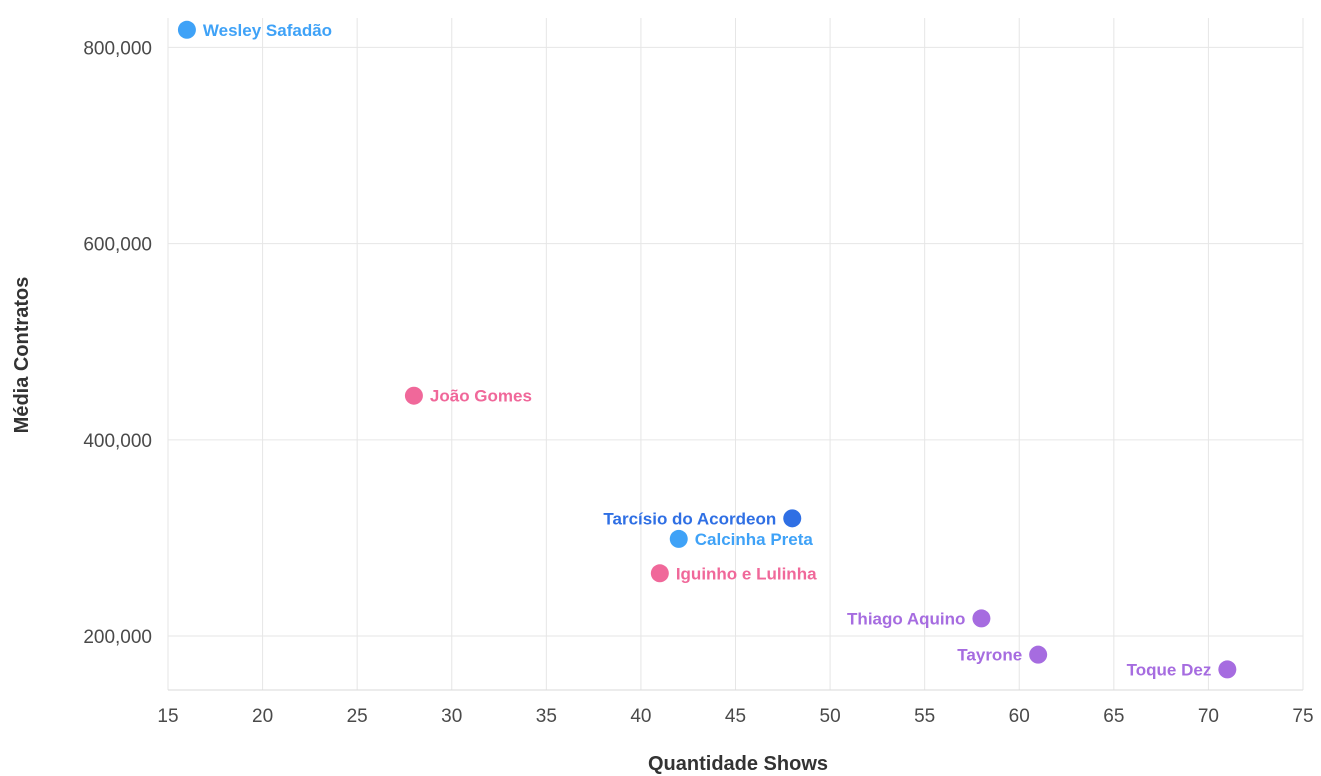 This screenshot has height=776, width=1321. Describe the element at coordinates (1302, 716) in the screenshot. I see `x-tick-label: 75` at that location.